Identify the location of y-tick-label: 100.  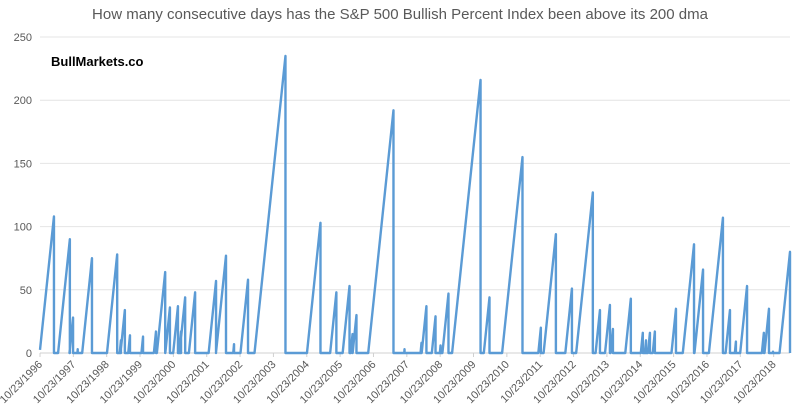
(23, 228).